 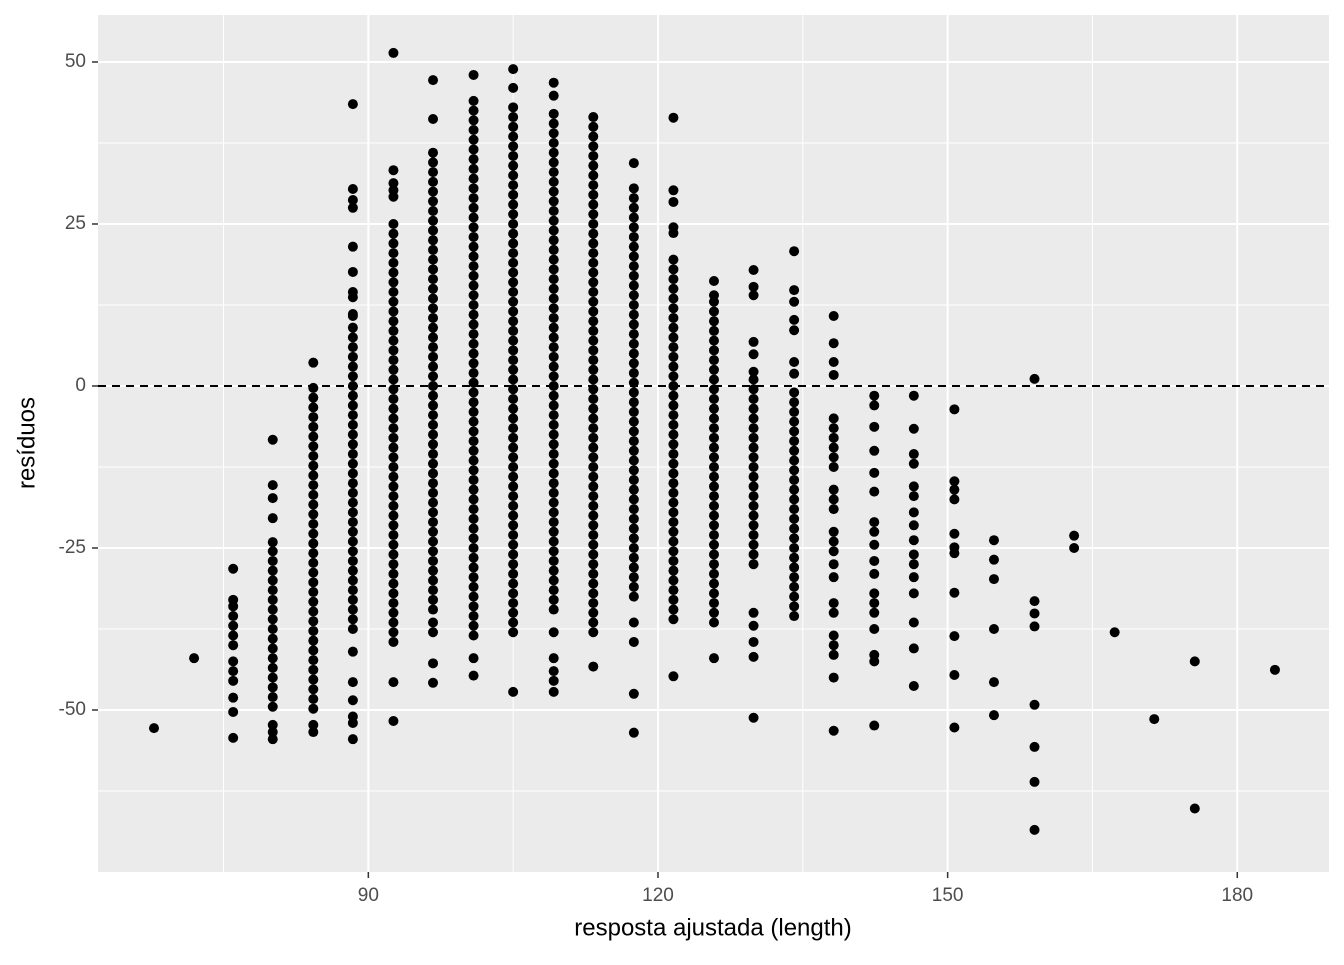 I want to click on y-tick-label: -25, so click(x=72, y=547).